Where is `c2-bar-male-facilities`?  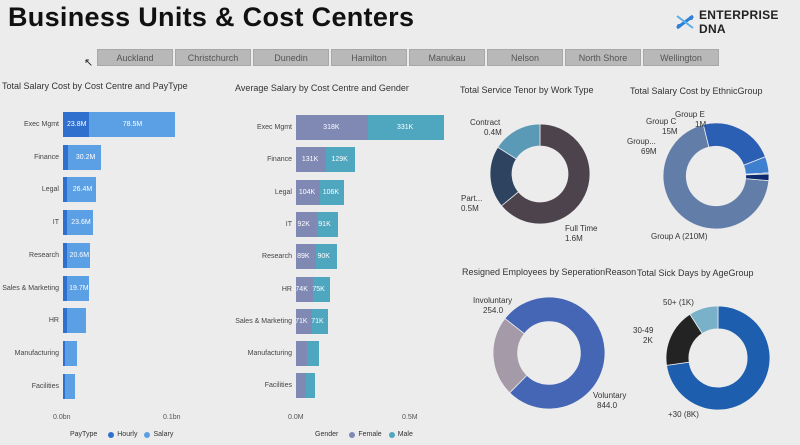
c2-bar-male-facilities is located at coordinates (310, 386).